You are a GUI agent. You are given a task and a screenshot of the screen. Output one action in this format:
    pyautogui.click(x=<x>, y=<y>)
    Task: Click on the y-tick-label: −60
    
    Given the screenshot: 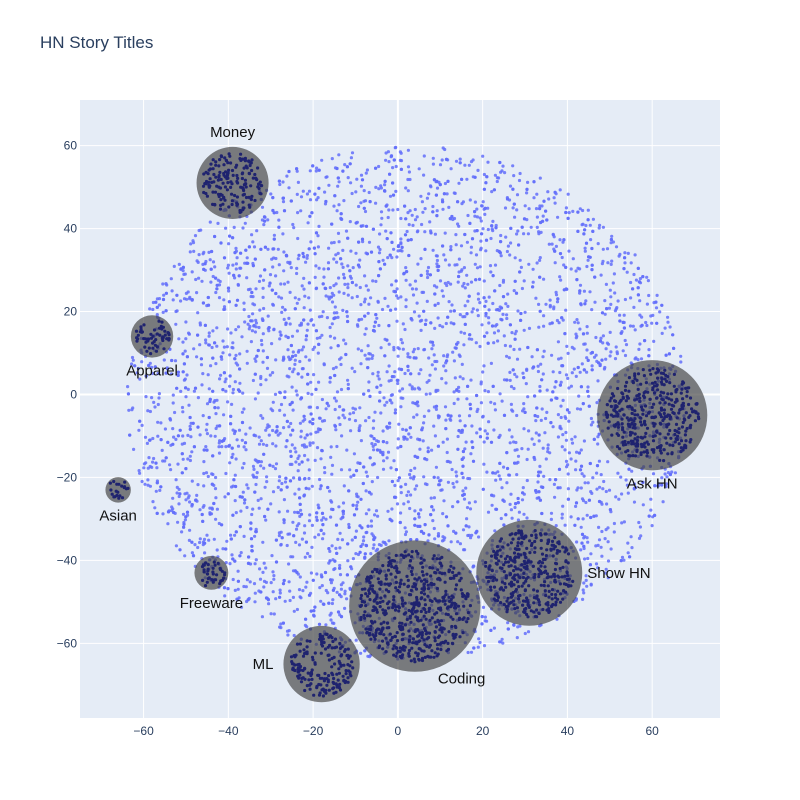 What is the action you would take?
    pyautogui.click(x=67, y=643)
    